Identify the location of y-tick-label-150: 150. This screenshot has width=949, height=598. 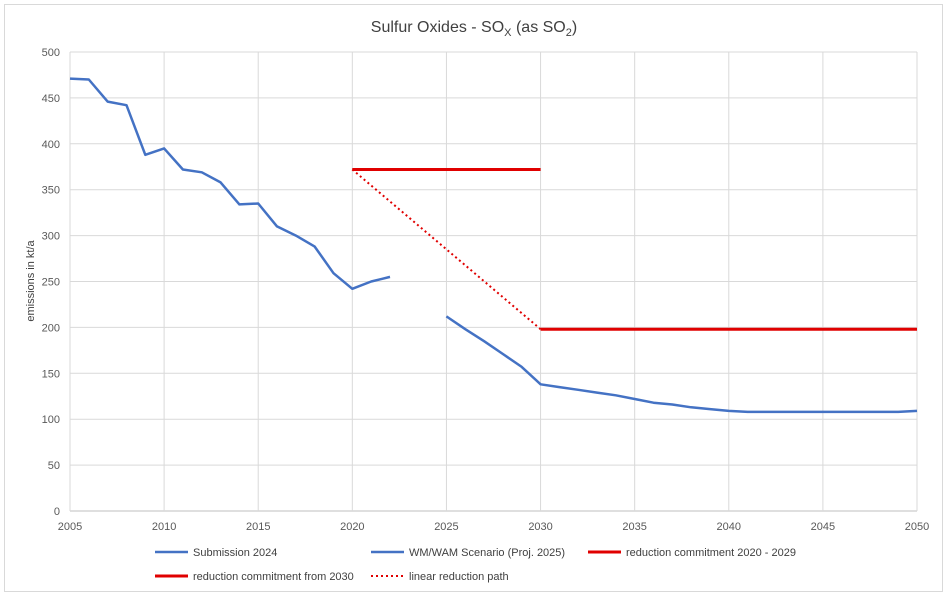
(51, 374).